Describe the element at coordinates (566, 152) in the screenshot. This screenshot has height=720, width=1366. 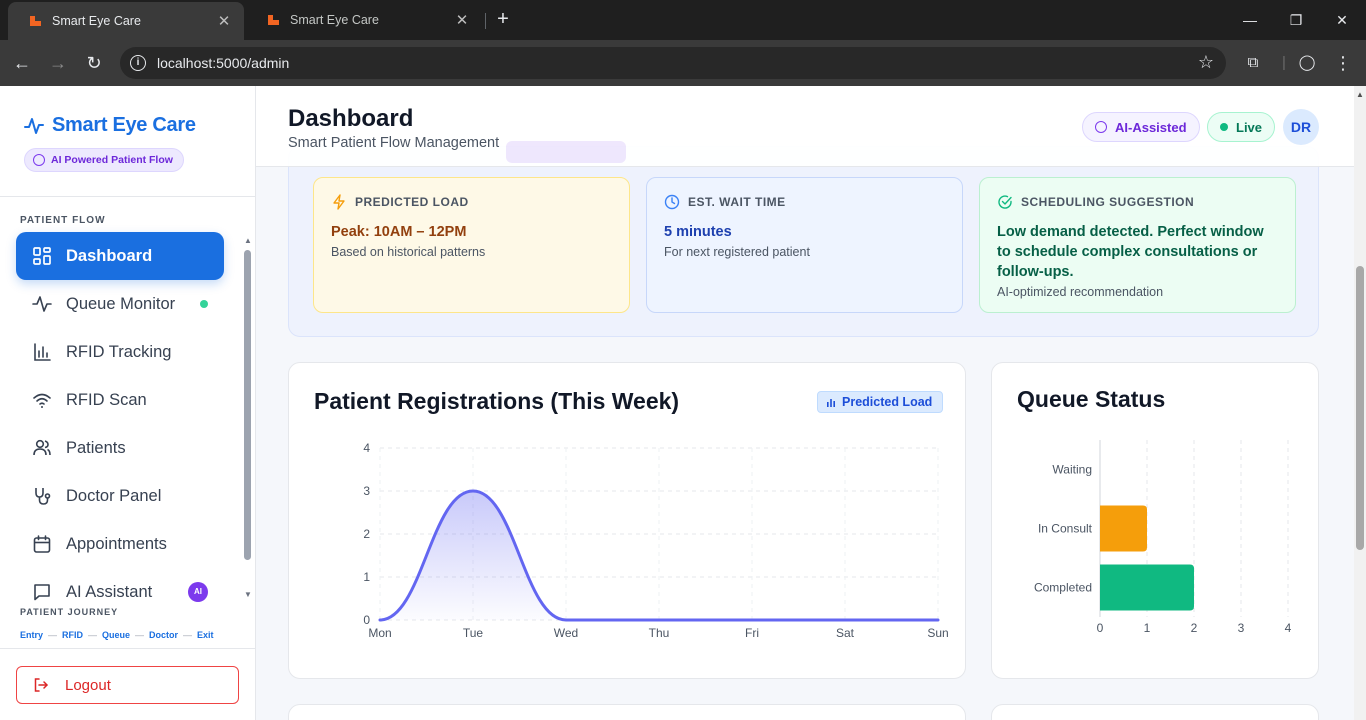
I see `ghost-badge` at that location.